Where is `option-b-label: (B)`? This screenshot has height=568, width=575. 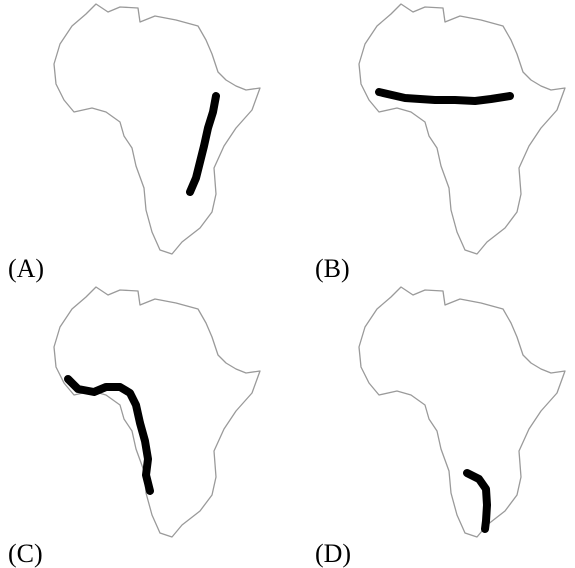
option-b-label: (B) is located at coordinates (332, 268).